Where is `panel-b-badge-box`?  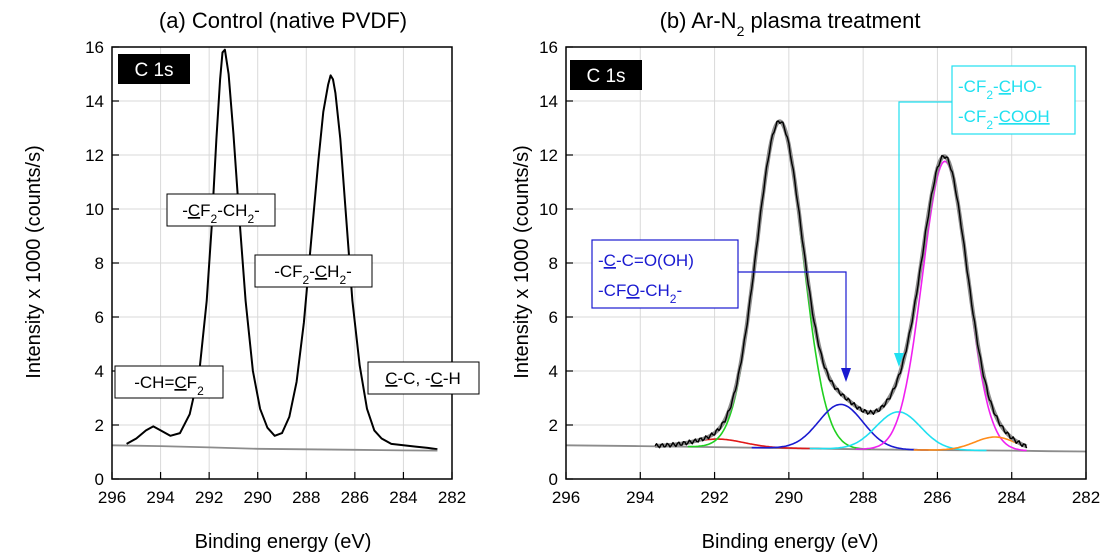
panel-b-badge-box is located at coordinates (606, 75).